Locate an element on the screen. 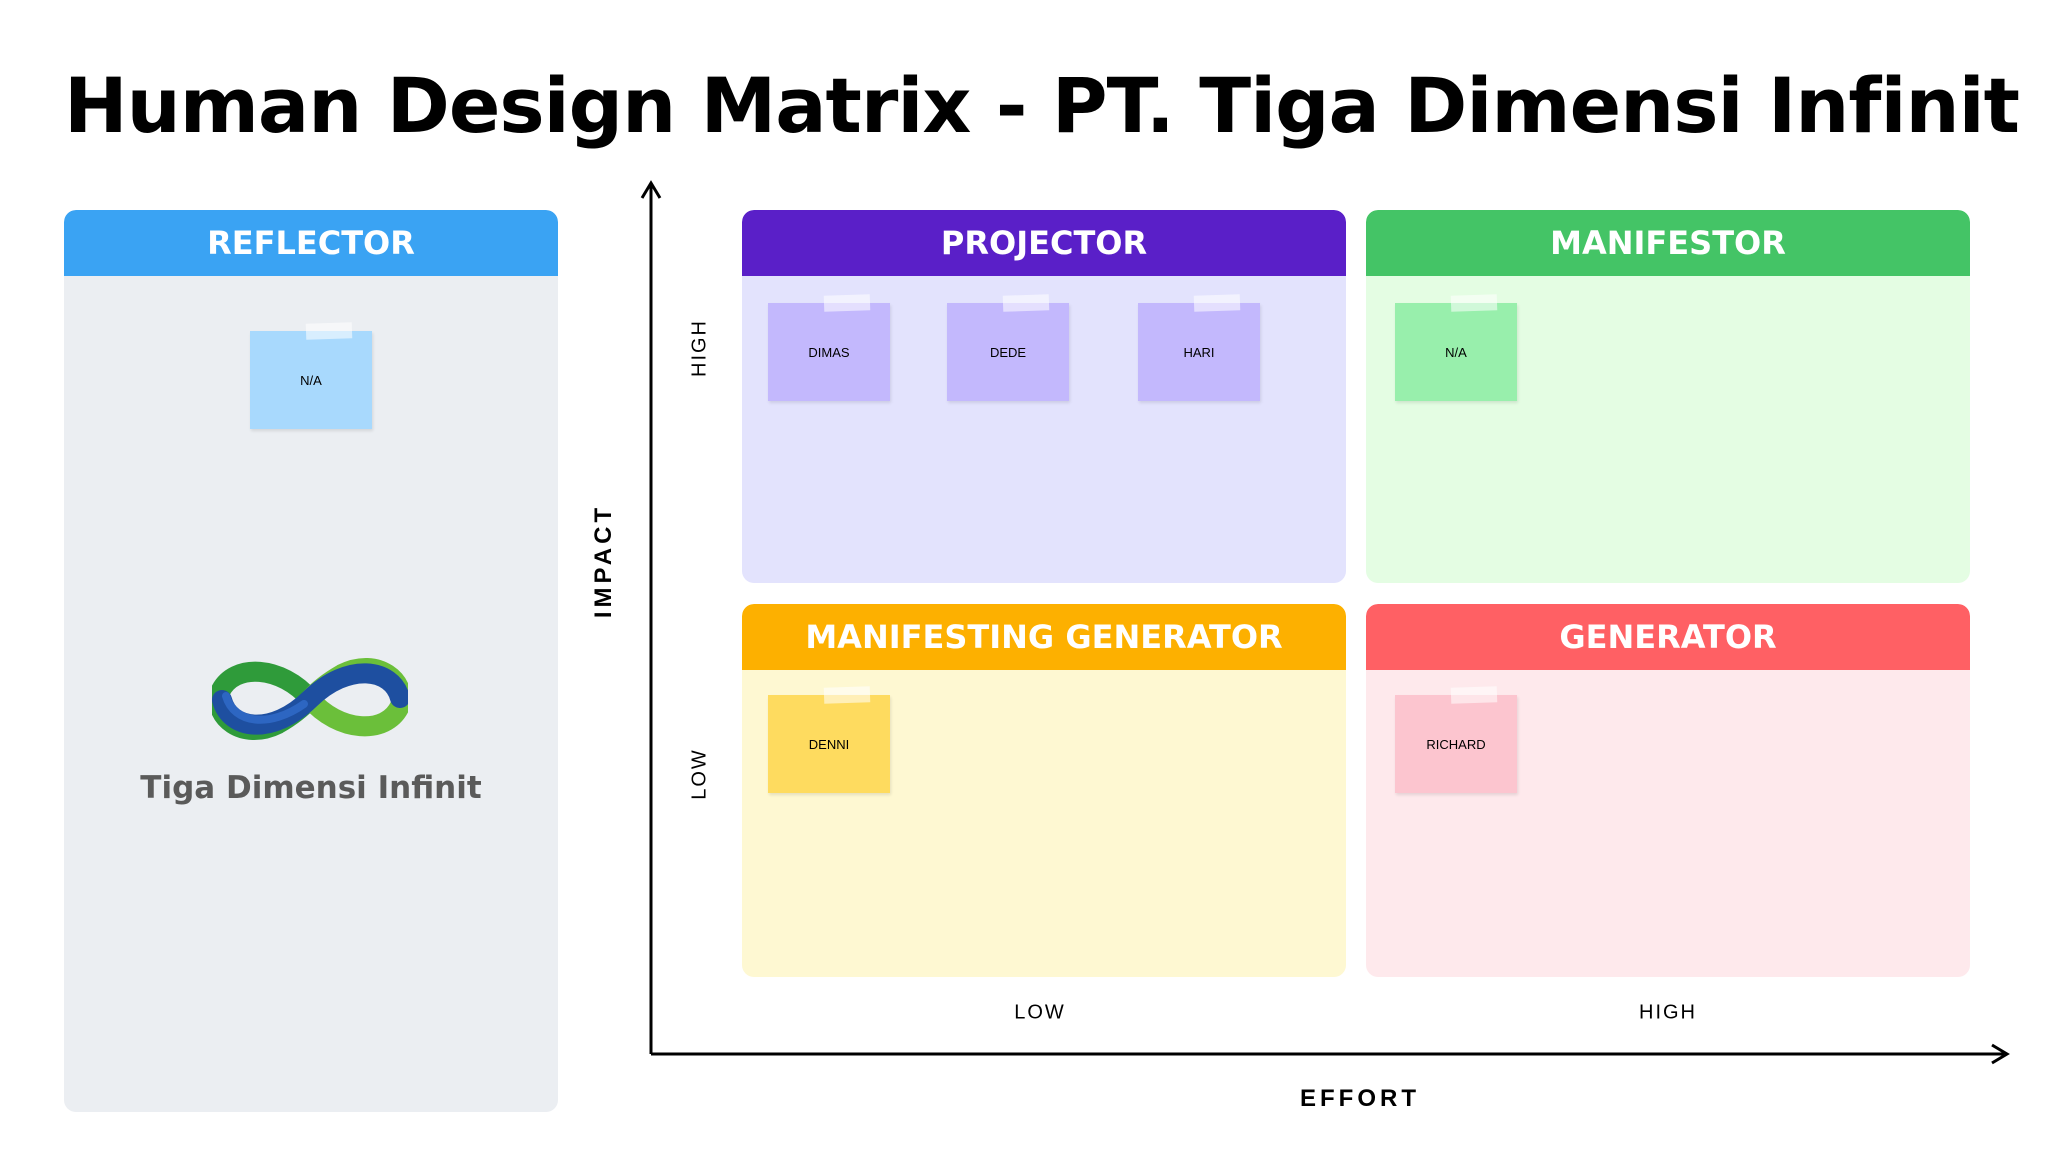 This screenshot has height=1152, width=2048. sticky-note: DENNI is located at coordinates (829, 739).